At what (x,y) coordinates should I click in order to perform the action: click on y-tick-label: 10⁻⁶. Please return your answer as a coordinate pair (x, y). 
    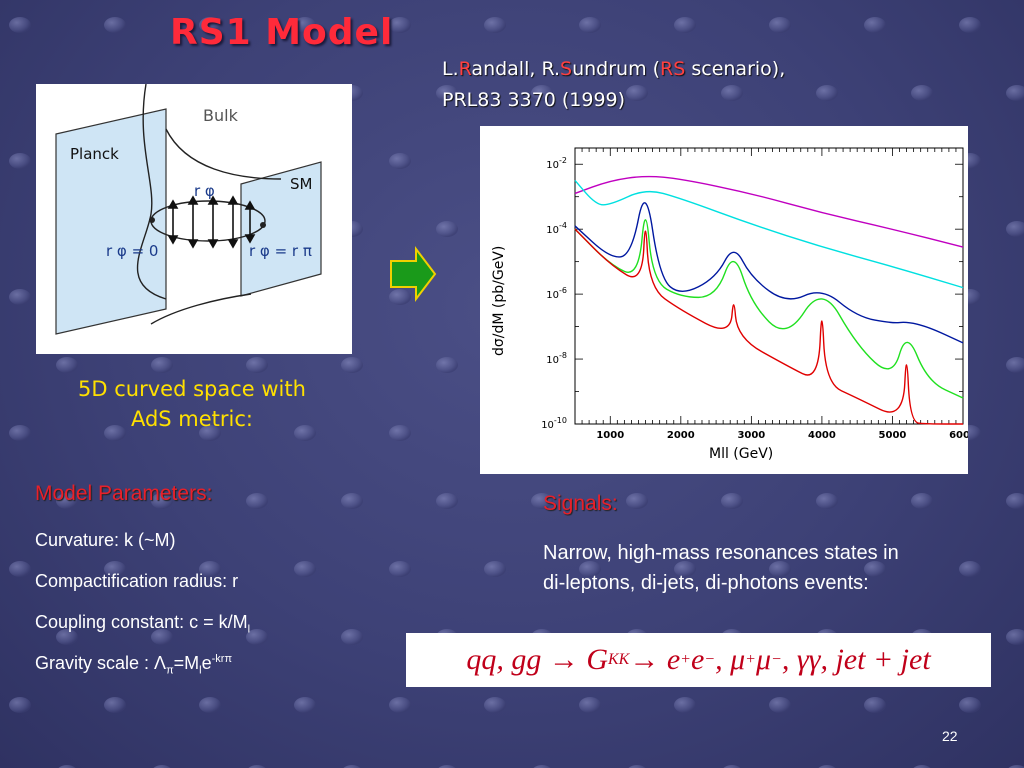
    Looking at the image, I should click on (556, 293).